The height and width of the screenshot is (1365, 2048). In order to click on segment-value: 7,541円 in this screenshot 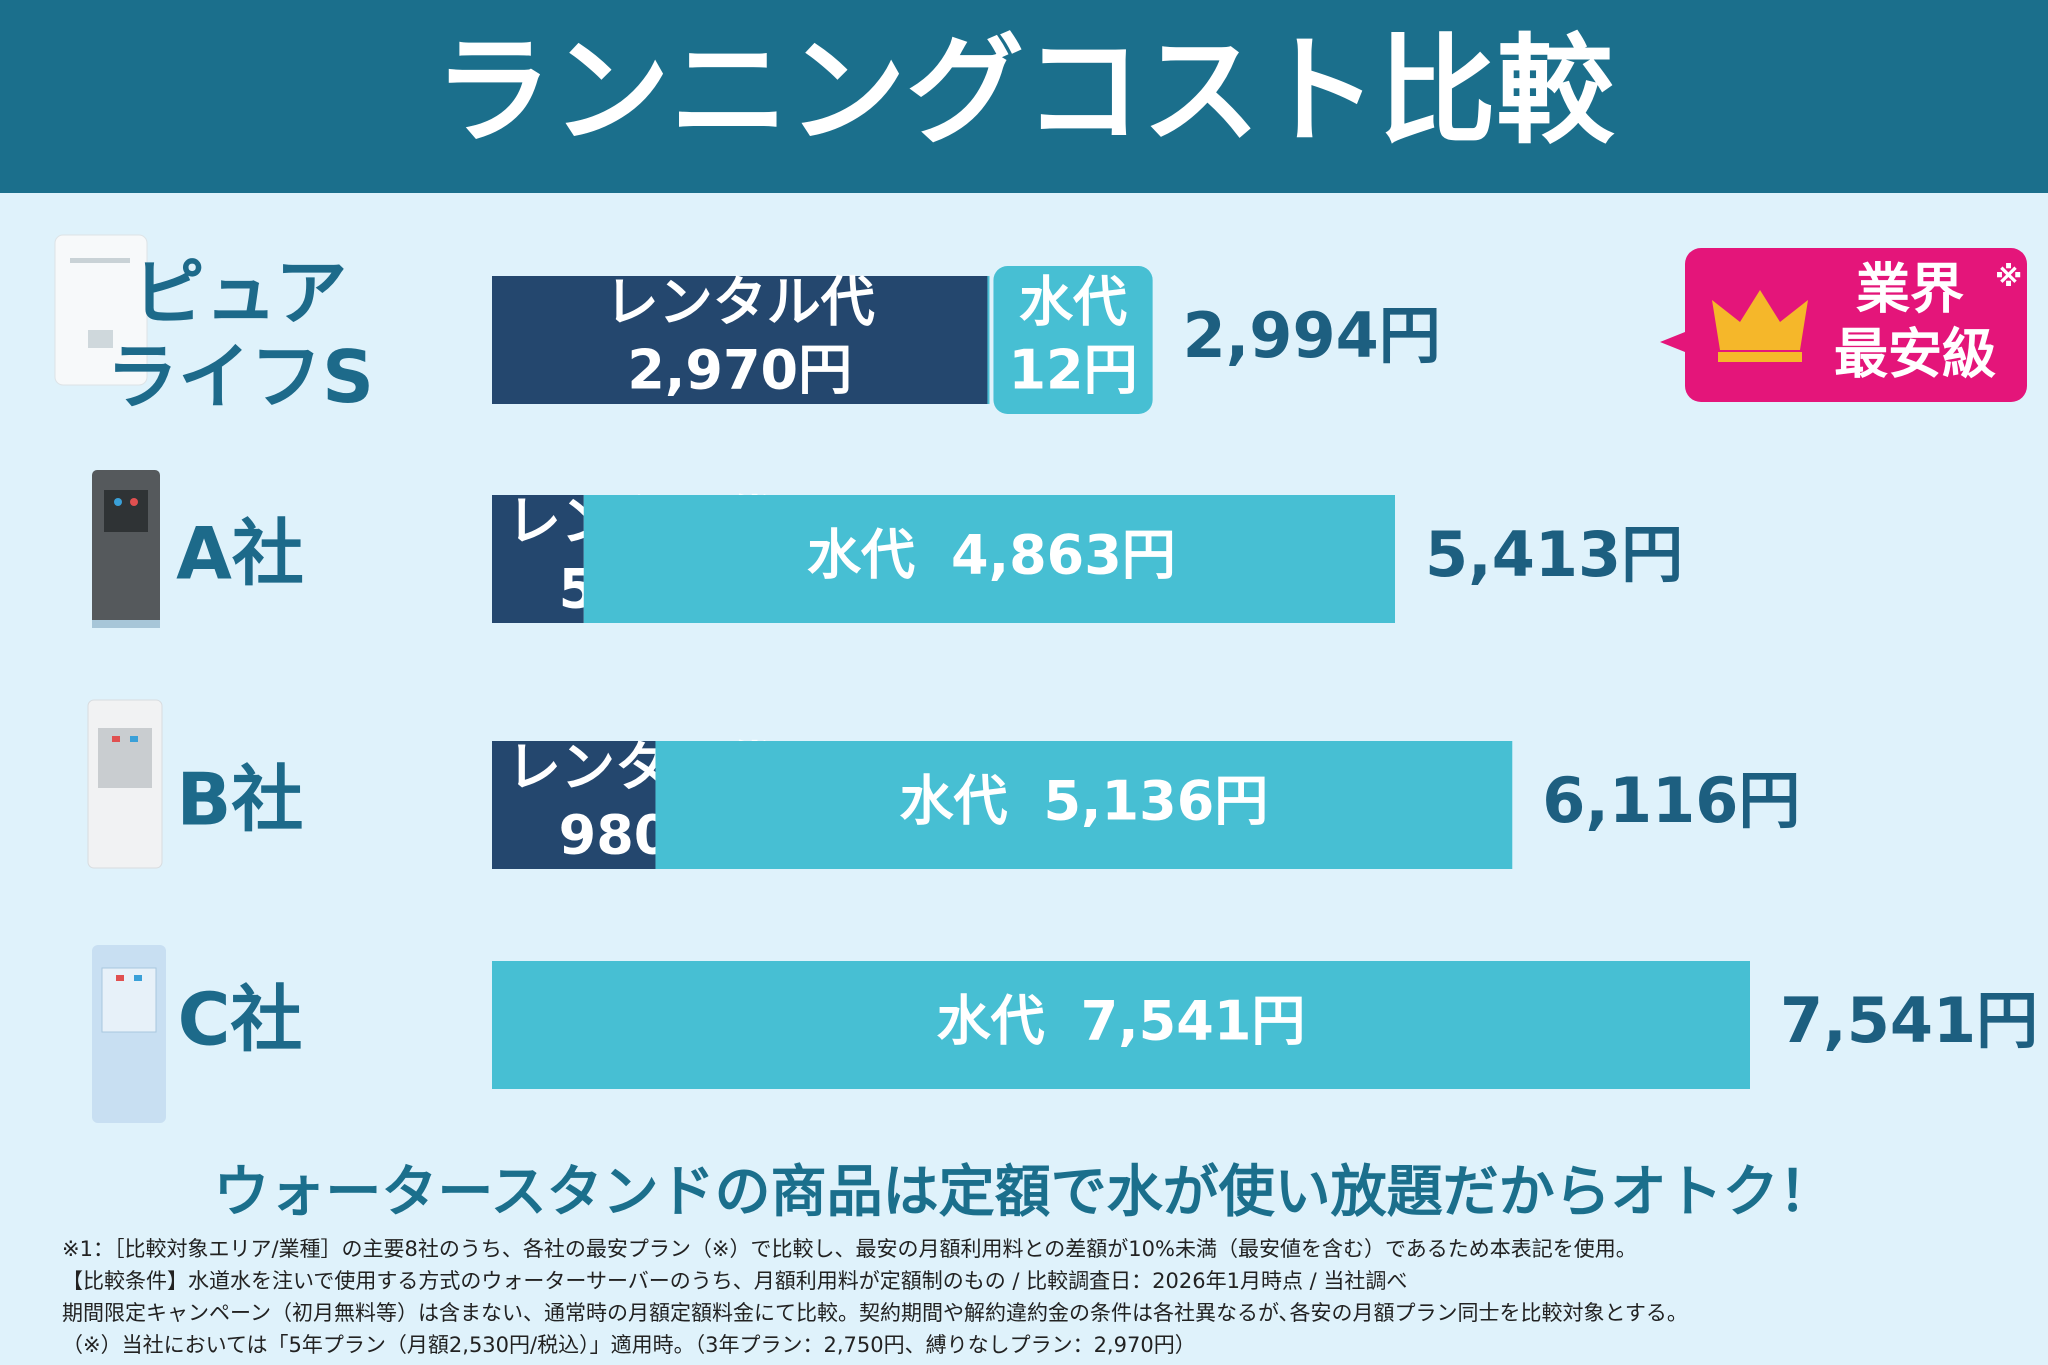, I will do `click(1193, 1021)`.